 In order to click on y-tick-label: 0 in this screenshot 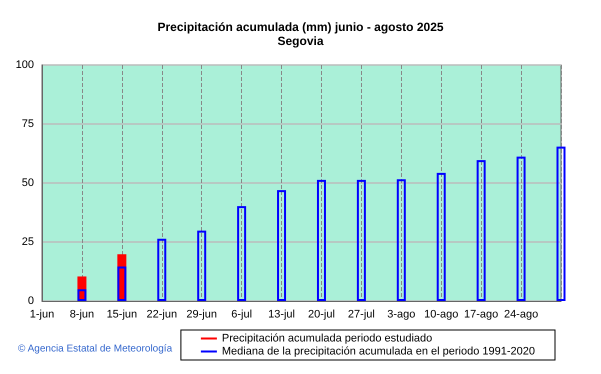, I will do `click(31, 301)`.